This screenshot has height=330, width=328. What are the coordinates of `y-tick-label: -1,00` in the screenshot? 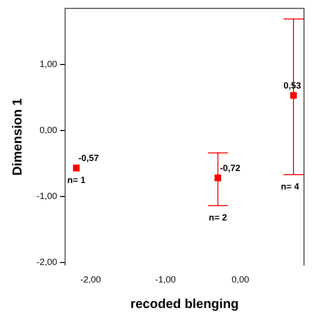 It's located at (47, 195).